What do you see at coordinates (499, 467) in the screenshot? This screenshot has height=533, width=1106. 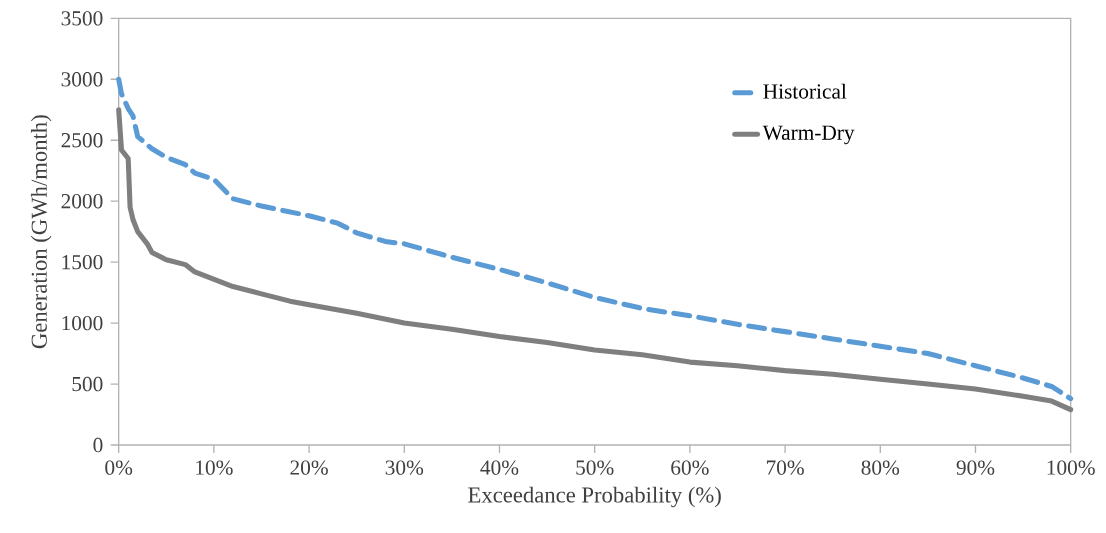 I see `x-tick-label: 40%` at bounding box center [499, 467].